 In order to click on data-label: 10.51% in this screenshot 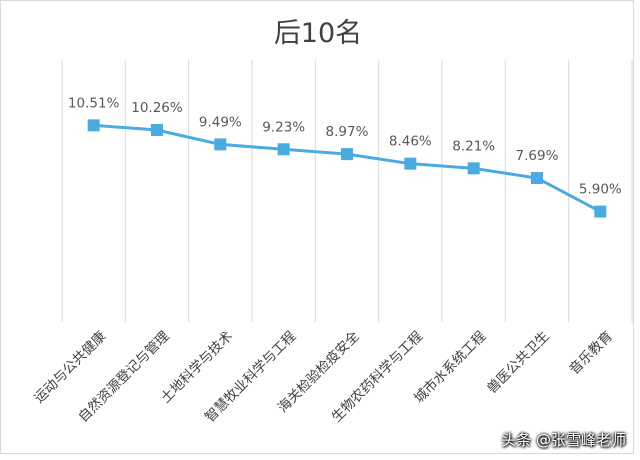, I will do `click(94, 103)`.